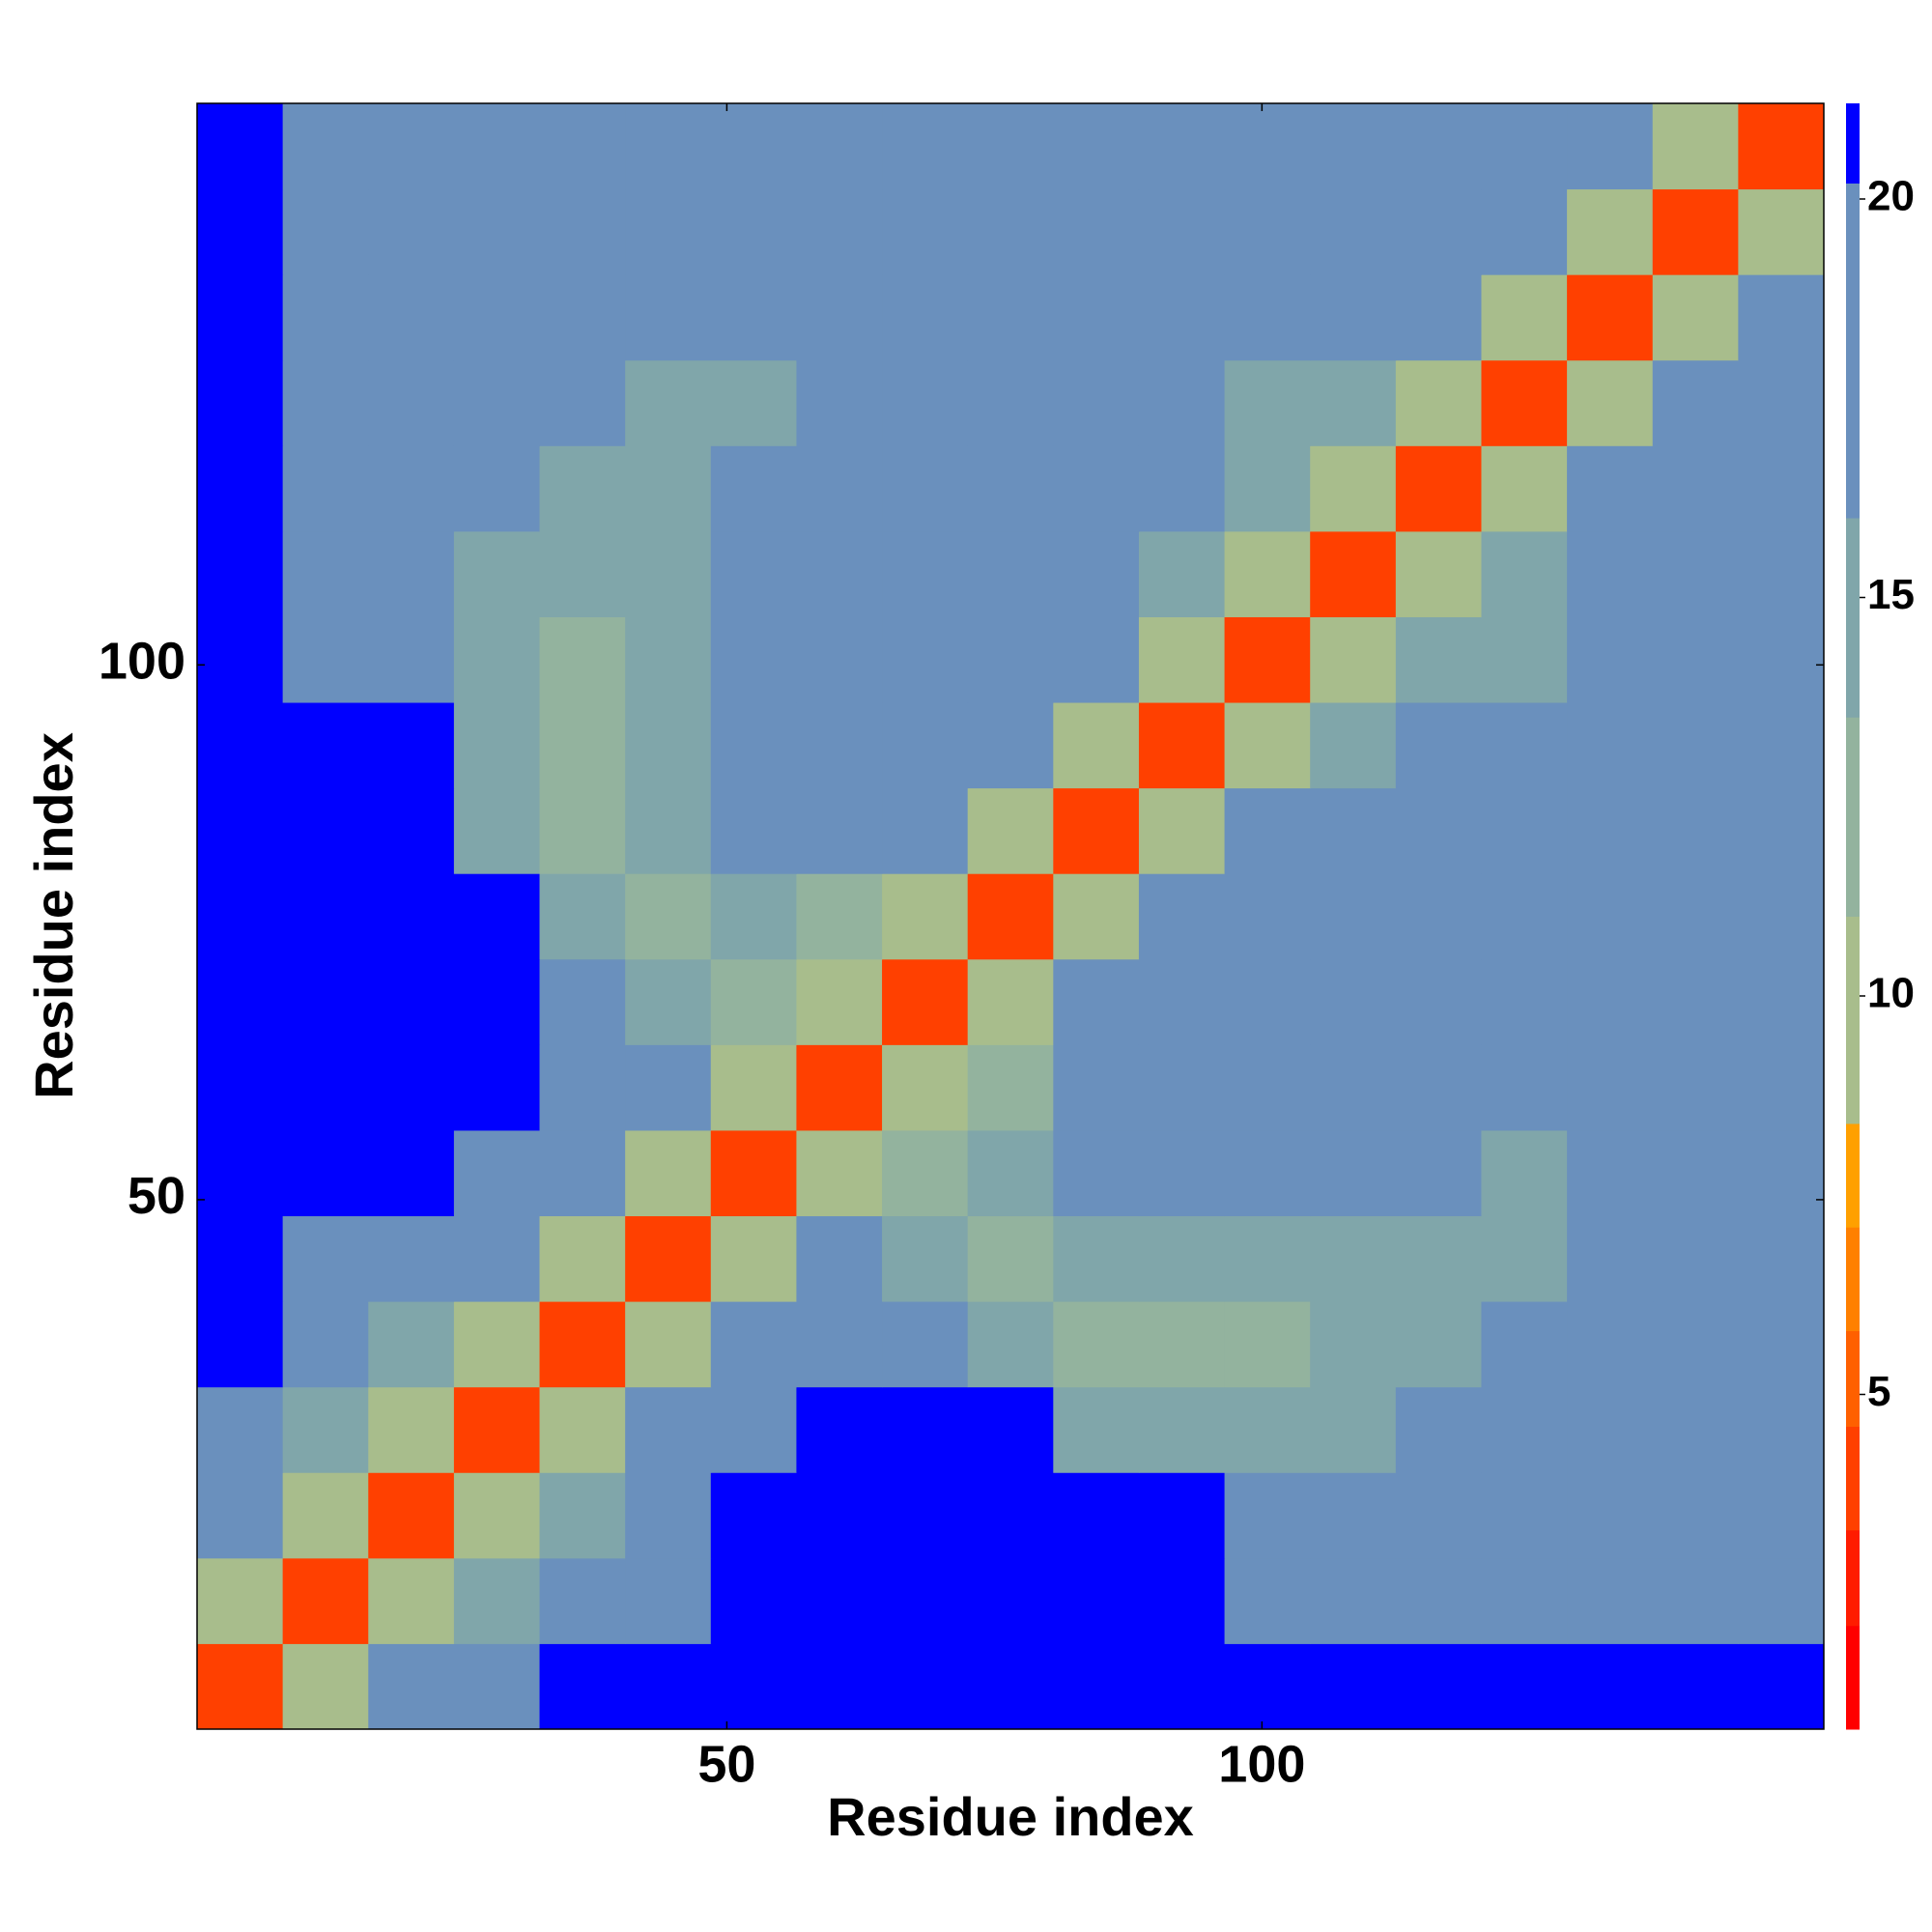 The width and height of the screenshot is (1932, 1932). Describe the element at coordinates (726, 1764) in the screenshot. I see `x-tick-label: 50` at that location.